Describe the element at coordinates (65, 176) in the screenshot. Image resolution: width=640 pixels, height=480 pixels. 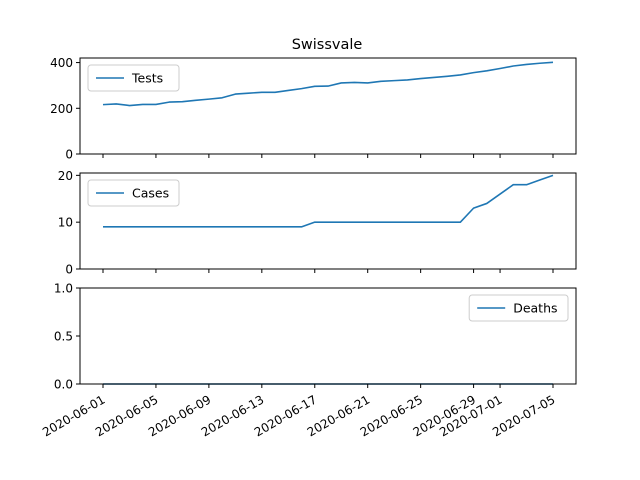
I see `y-tick-label: 20` at that location.